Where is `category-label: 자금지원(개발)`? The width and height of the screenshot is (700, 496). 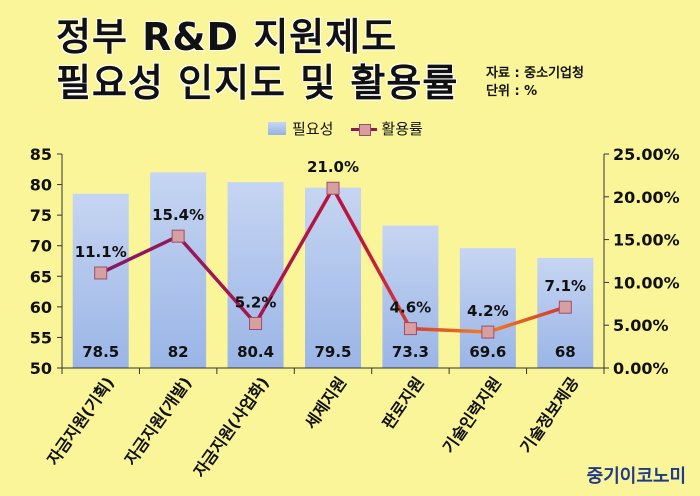
category-label: 자금지원(개발) is located at coordinates (158, 420).